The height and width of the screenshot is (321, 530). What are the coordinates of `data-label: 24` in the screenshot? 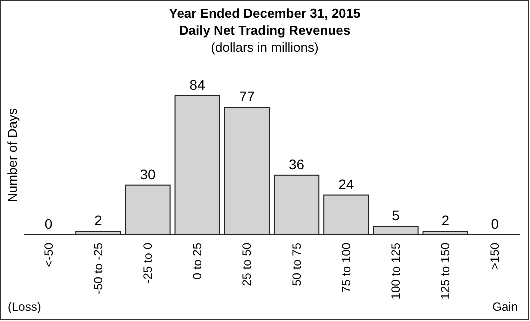 It's located at (346, 184).